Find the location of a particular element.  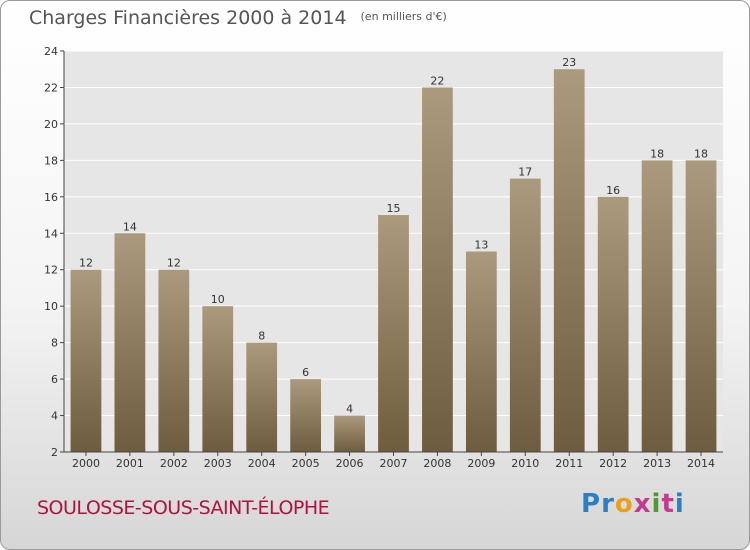

x-tick-label: 2011 is located at coordinates (569, 463).